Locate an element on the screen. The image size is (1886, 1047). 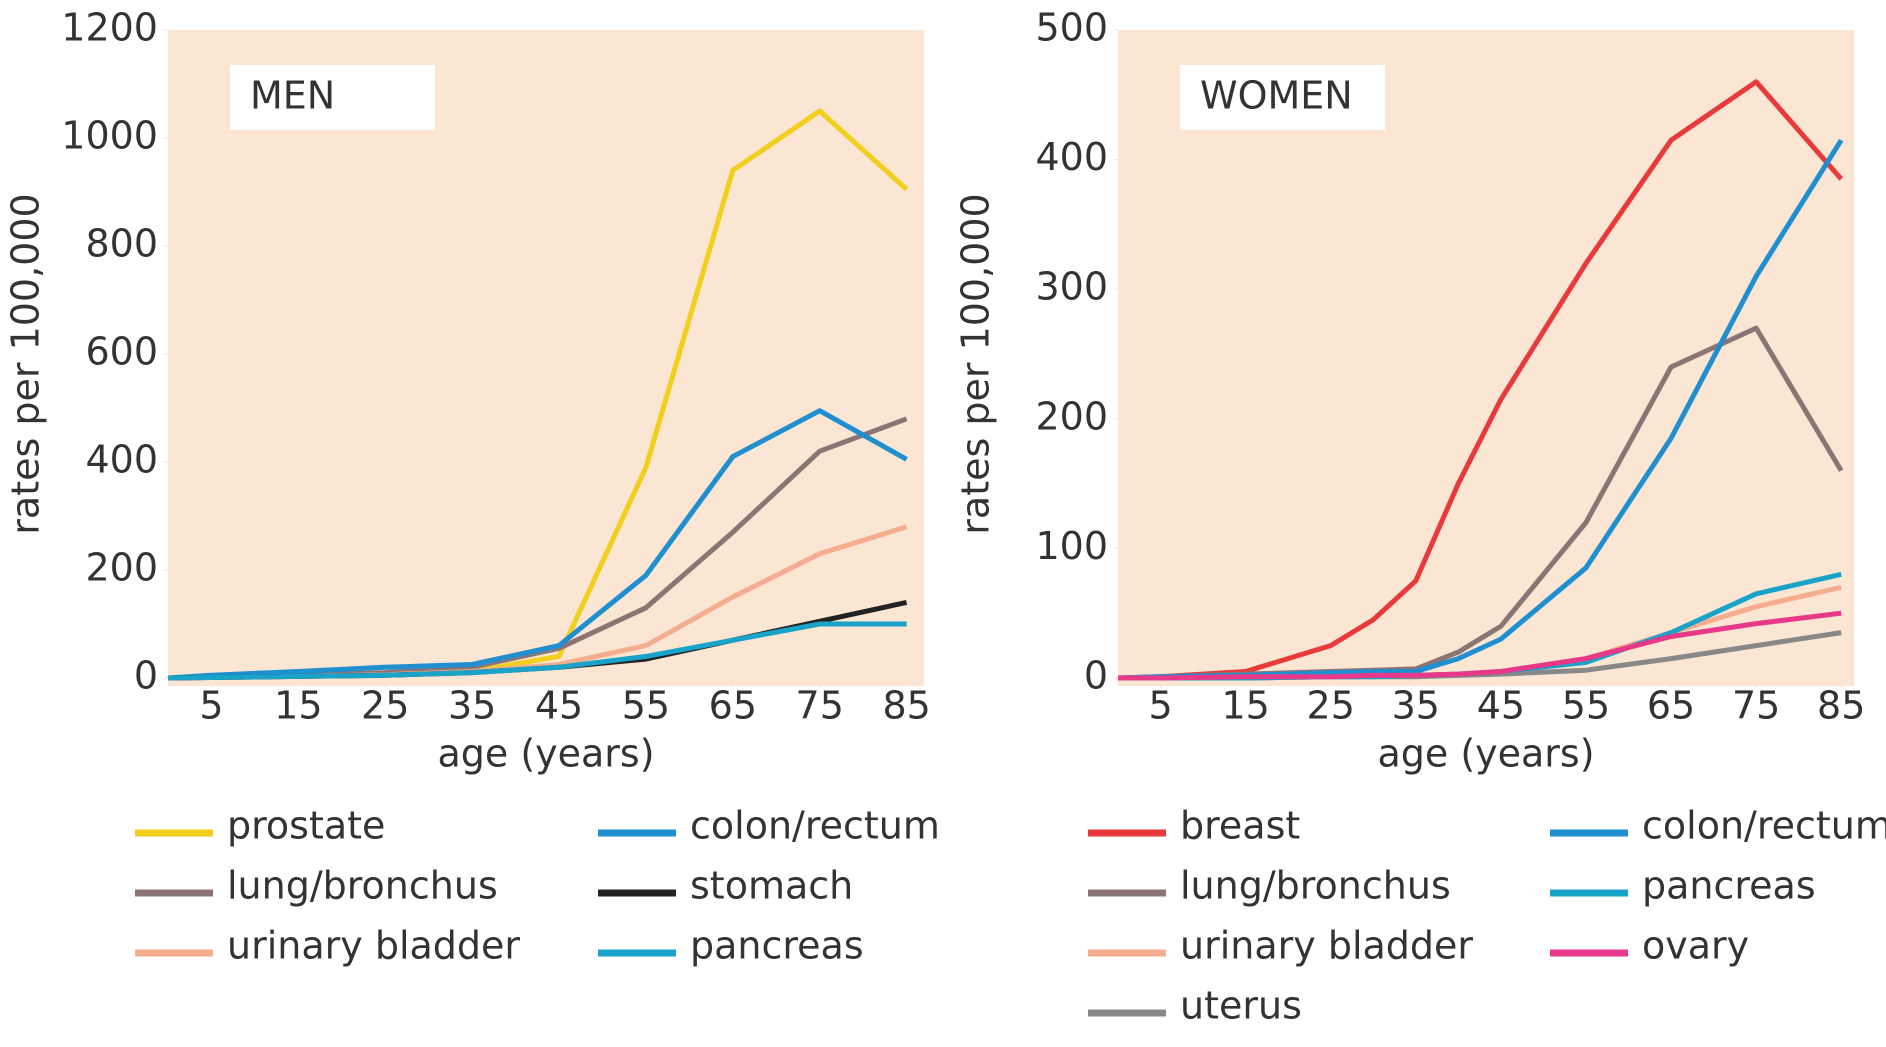
panel-label: WOMEN is located at coordinates (1276, 96).